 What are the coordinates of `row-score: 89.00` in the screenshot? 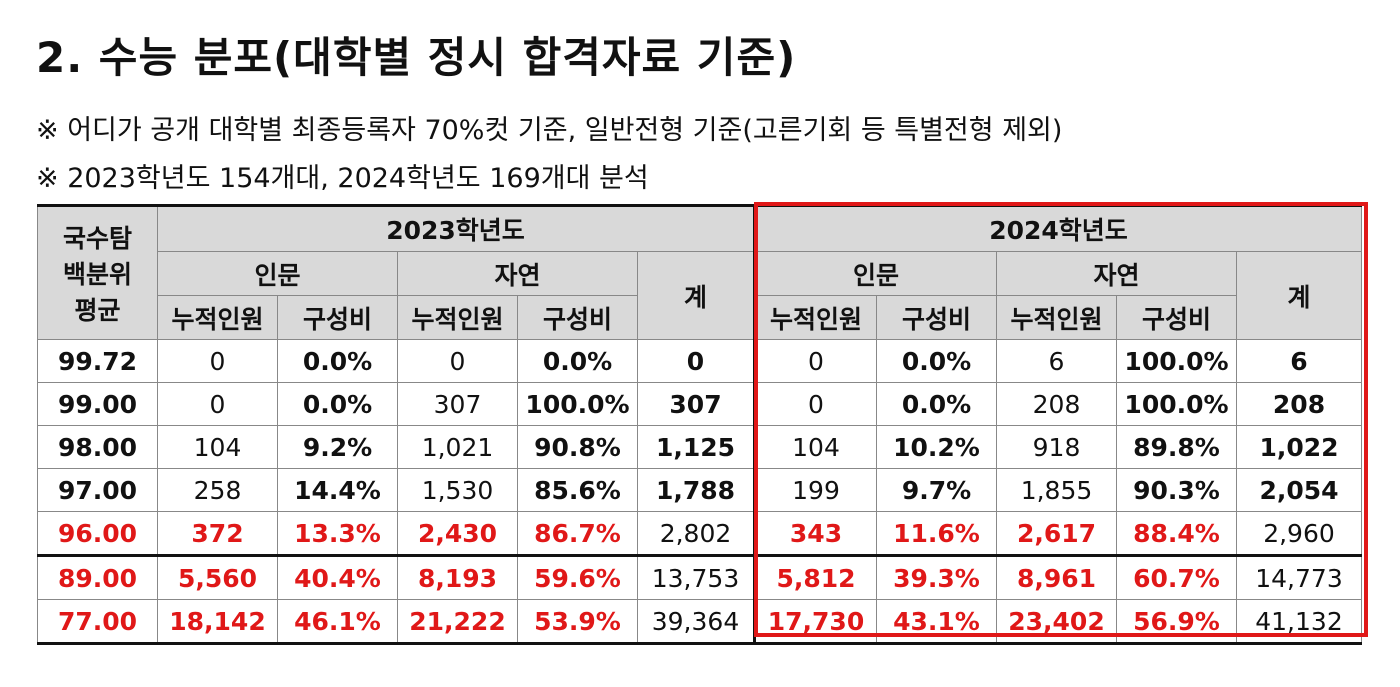 It's located at (97, 577).